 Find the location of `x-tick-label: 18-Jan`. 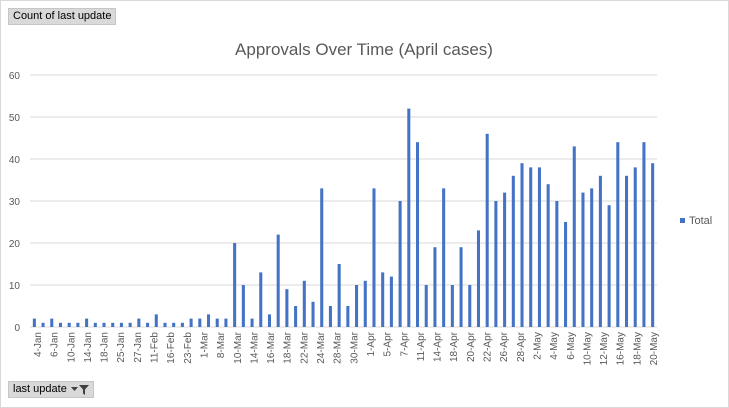

x-tick-label: 18-Jan is located at coordinates (105, 347).